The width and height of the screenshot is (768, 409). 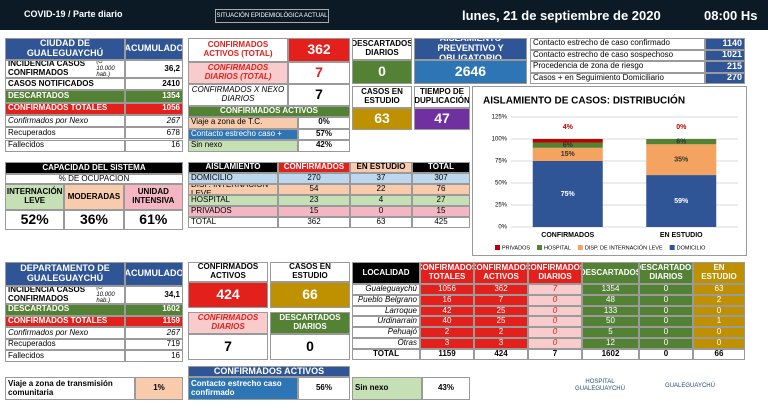 What do you see at coordinates (447, 311) in the screenshot?
I see `cell-value: 42` at bounding box center [447, 311].